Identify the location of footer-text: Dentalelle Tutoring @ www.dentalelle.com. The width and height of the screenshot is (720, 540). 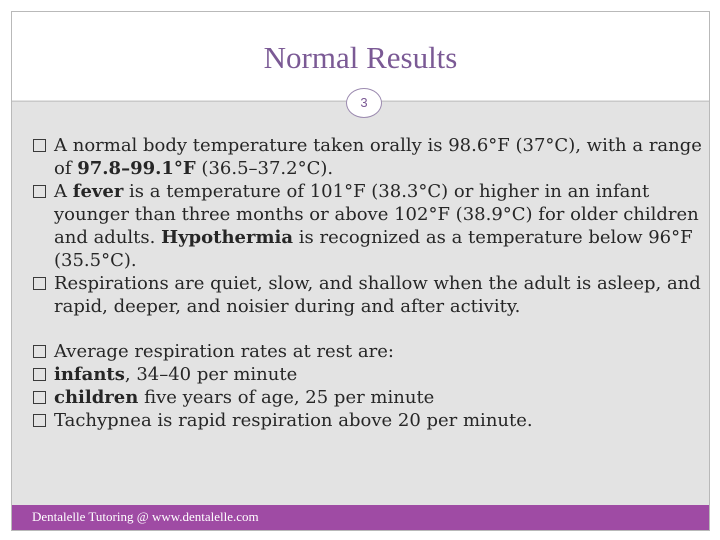
(145, 516).